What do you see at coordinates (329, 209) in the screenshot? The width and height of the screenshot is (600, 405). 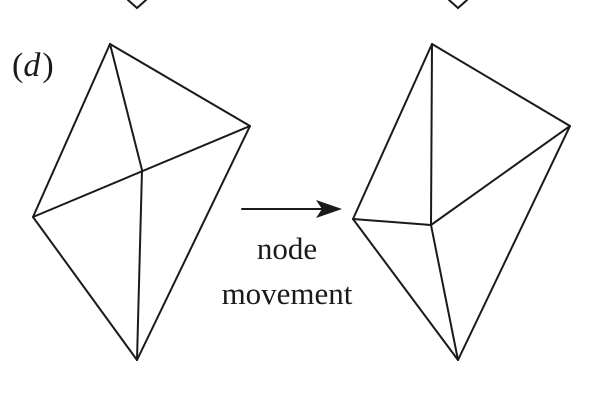 I see `movement-arrow-head` at bounding box center [329, 209].